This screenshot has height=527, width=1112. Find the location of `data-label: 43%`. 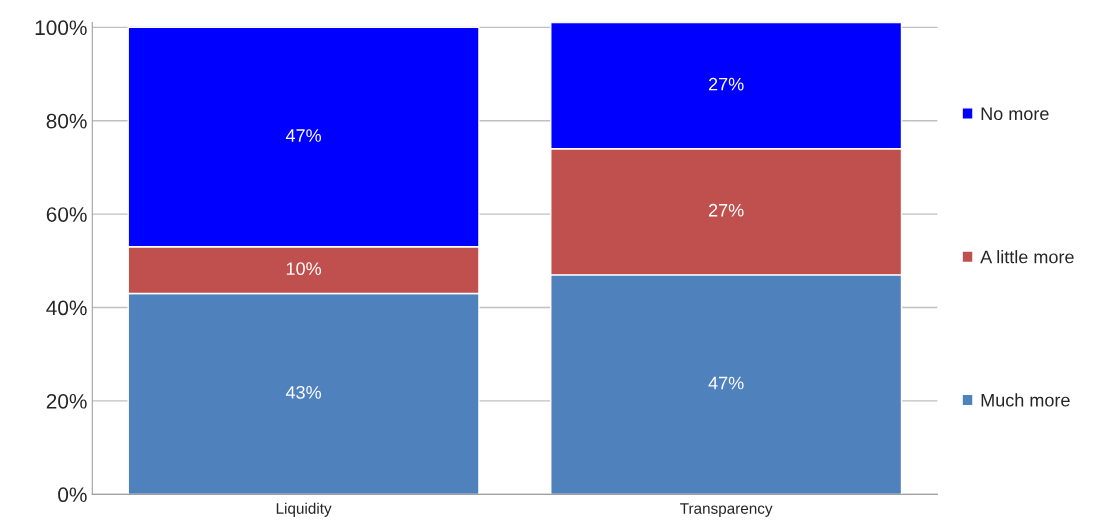

data-label: 43% is located at coordinates (303, 392).